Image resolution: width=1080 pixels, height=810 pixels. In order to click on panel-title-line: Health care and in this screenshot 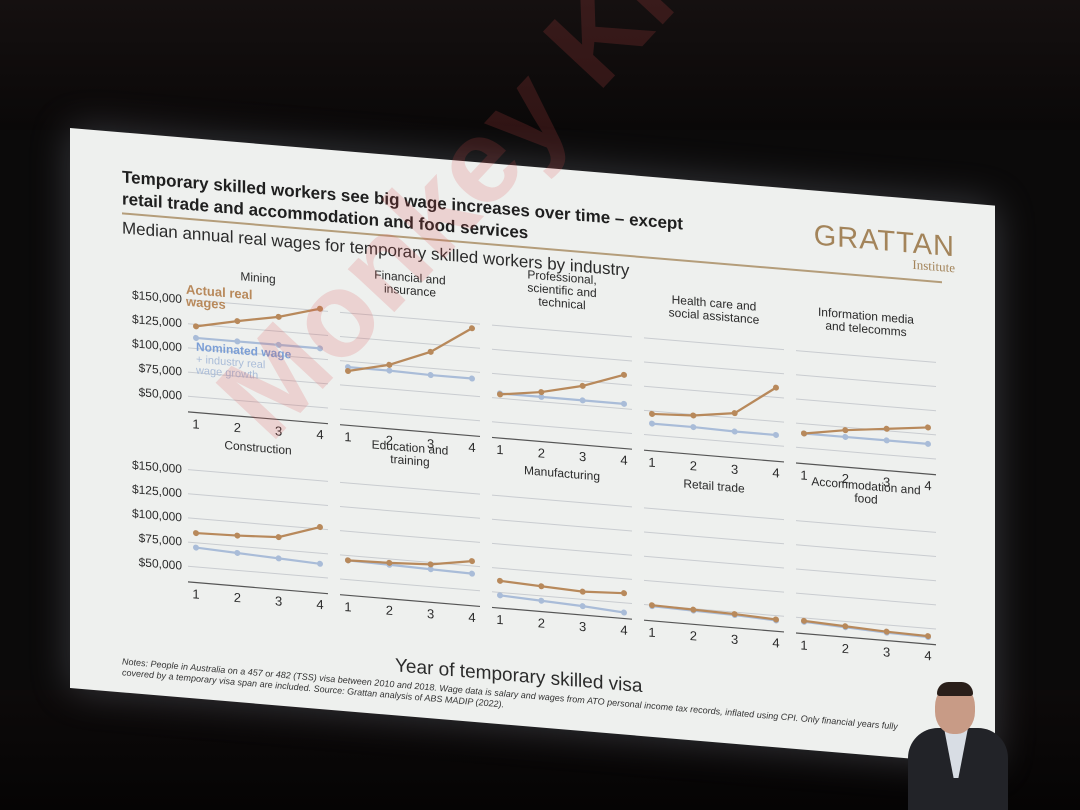, I will do `click(714, 303)`.